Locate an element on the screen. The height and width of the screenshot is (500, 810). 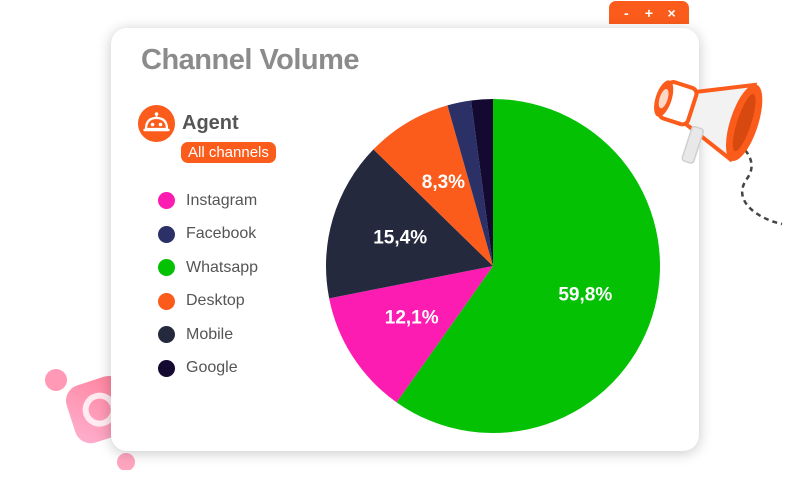
slice-label-desktop: 8,3% is located at coordinates (443, 182).